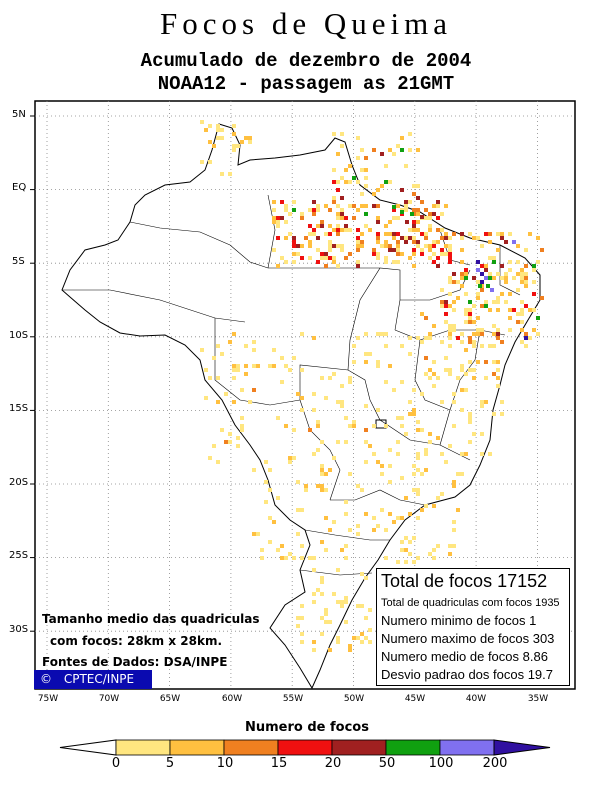 The image size is (612, 792). I want to click on stat-medio: Numero medio de focos 8.86, so click(464, 656).